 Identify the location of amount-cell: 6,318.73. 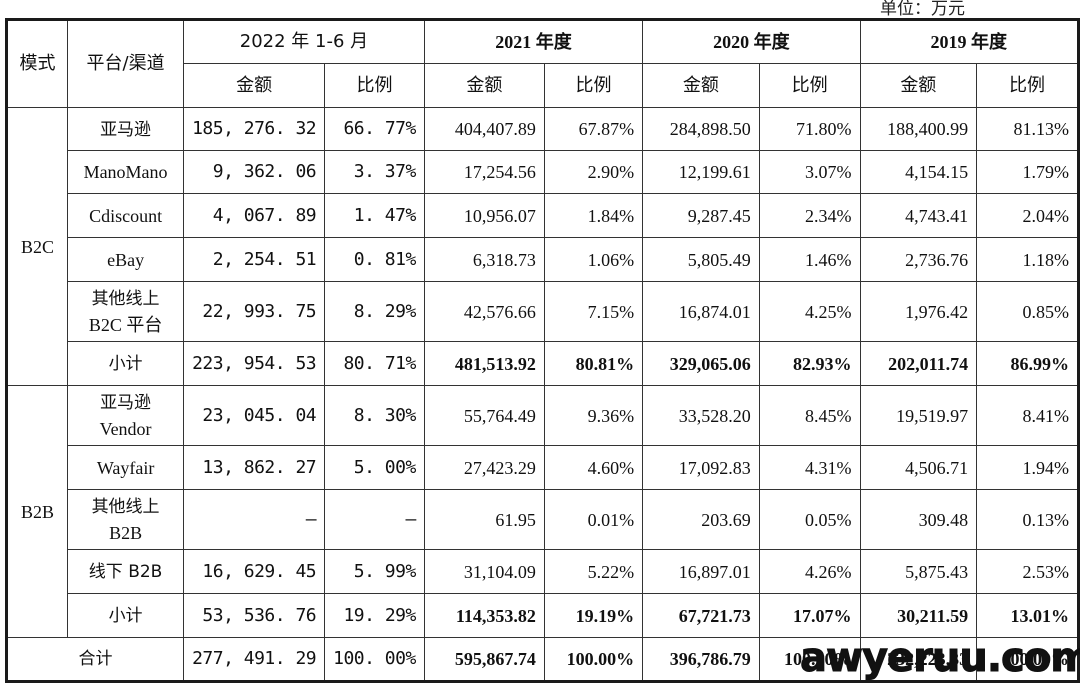
(484, 259).